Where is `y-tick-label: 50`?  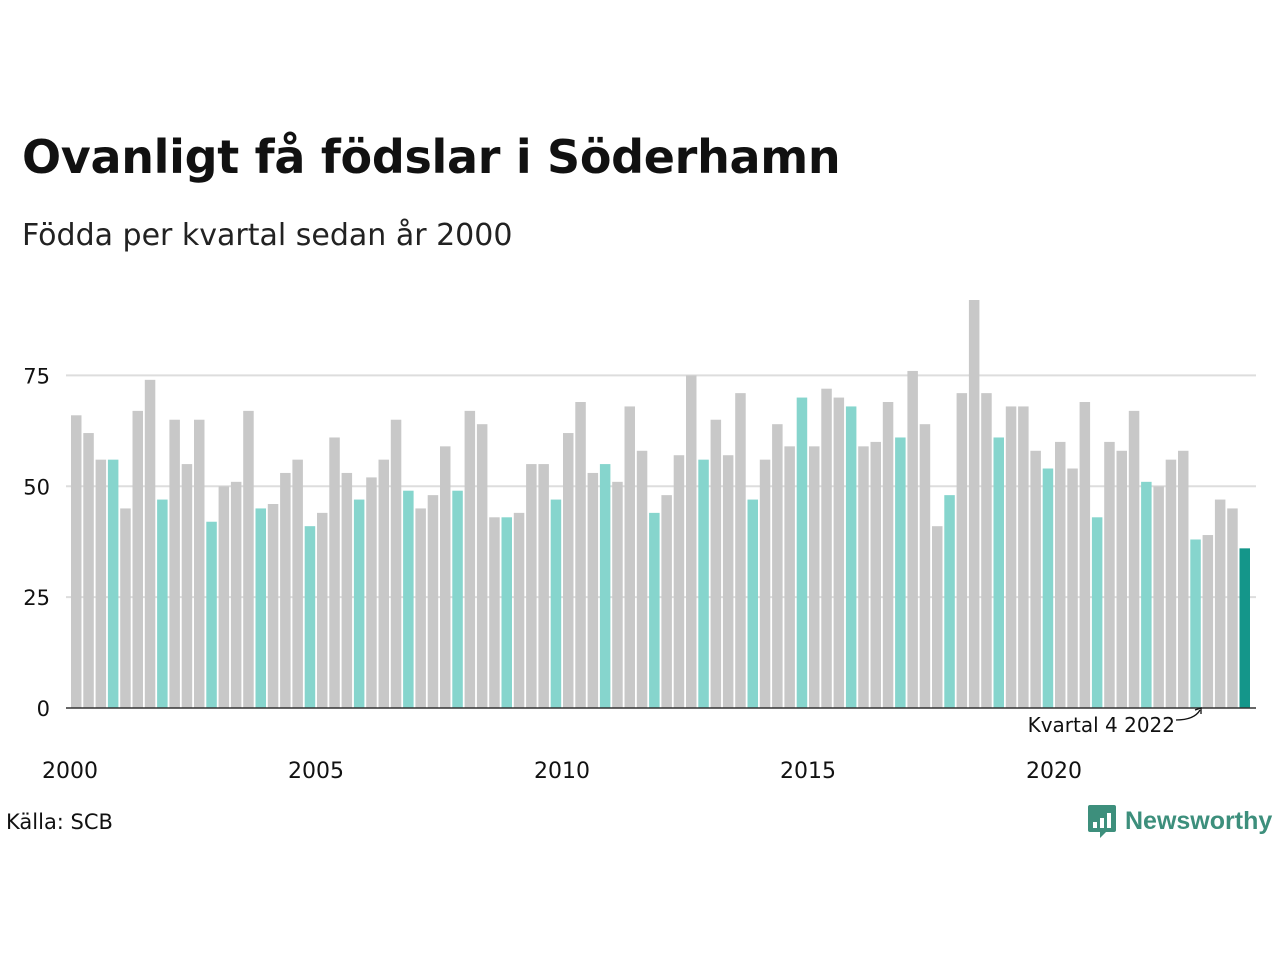 y-tick-label: 50 is located at coordinates (36, 487).